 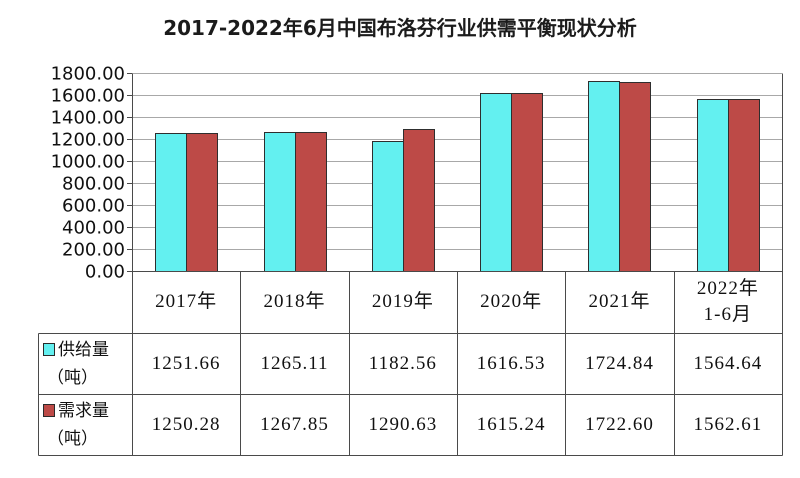 I want to click on demand-unit-label: （吨）, so click(x=72, y=438).